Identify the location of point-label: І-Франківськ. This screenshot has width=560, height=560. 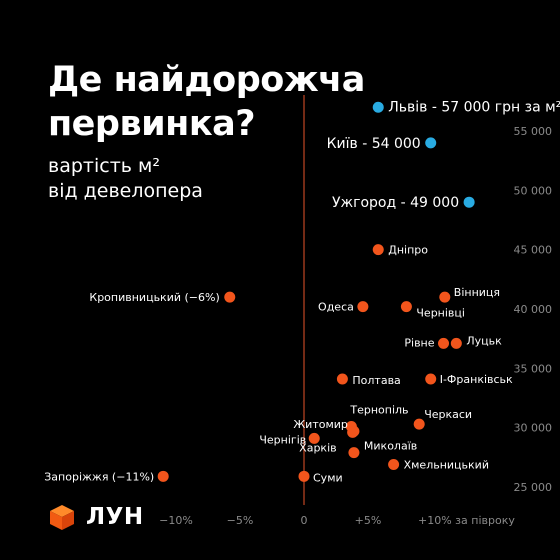
(476, 379).